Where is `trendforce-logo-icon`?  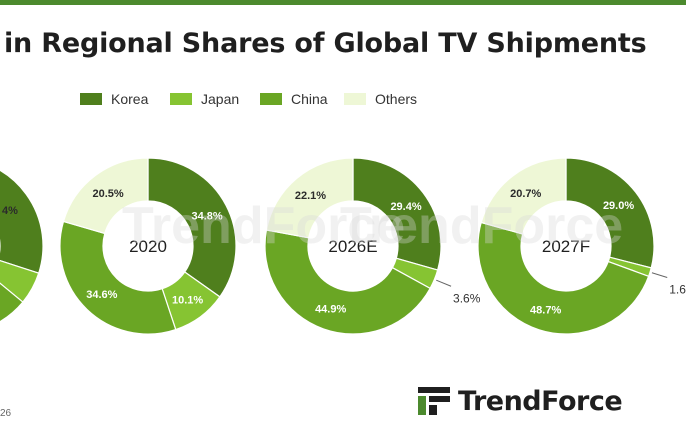
trendforce-logo-icon is located at coordinates (434, 401).